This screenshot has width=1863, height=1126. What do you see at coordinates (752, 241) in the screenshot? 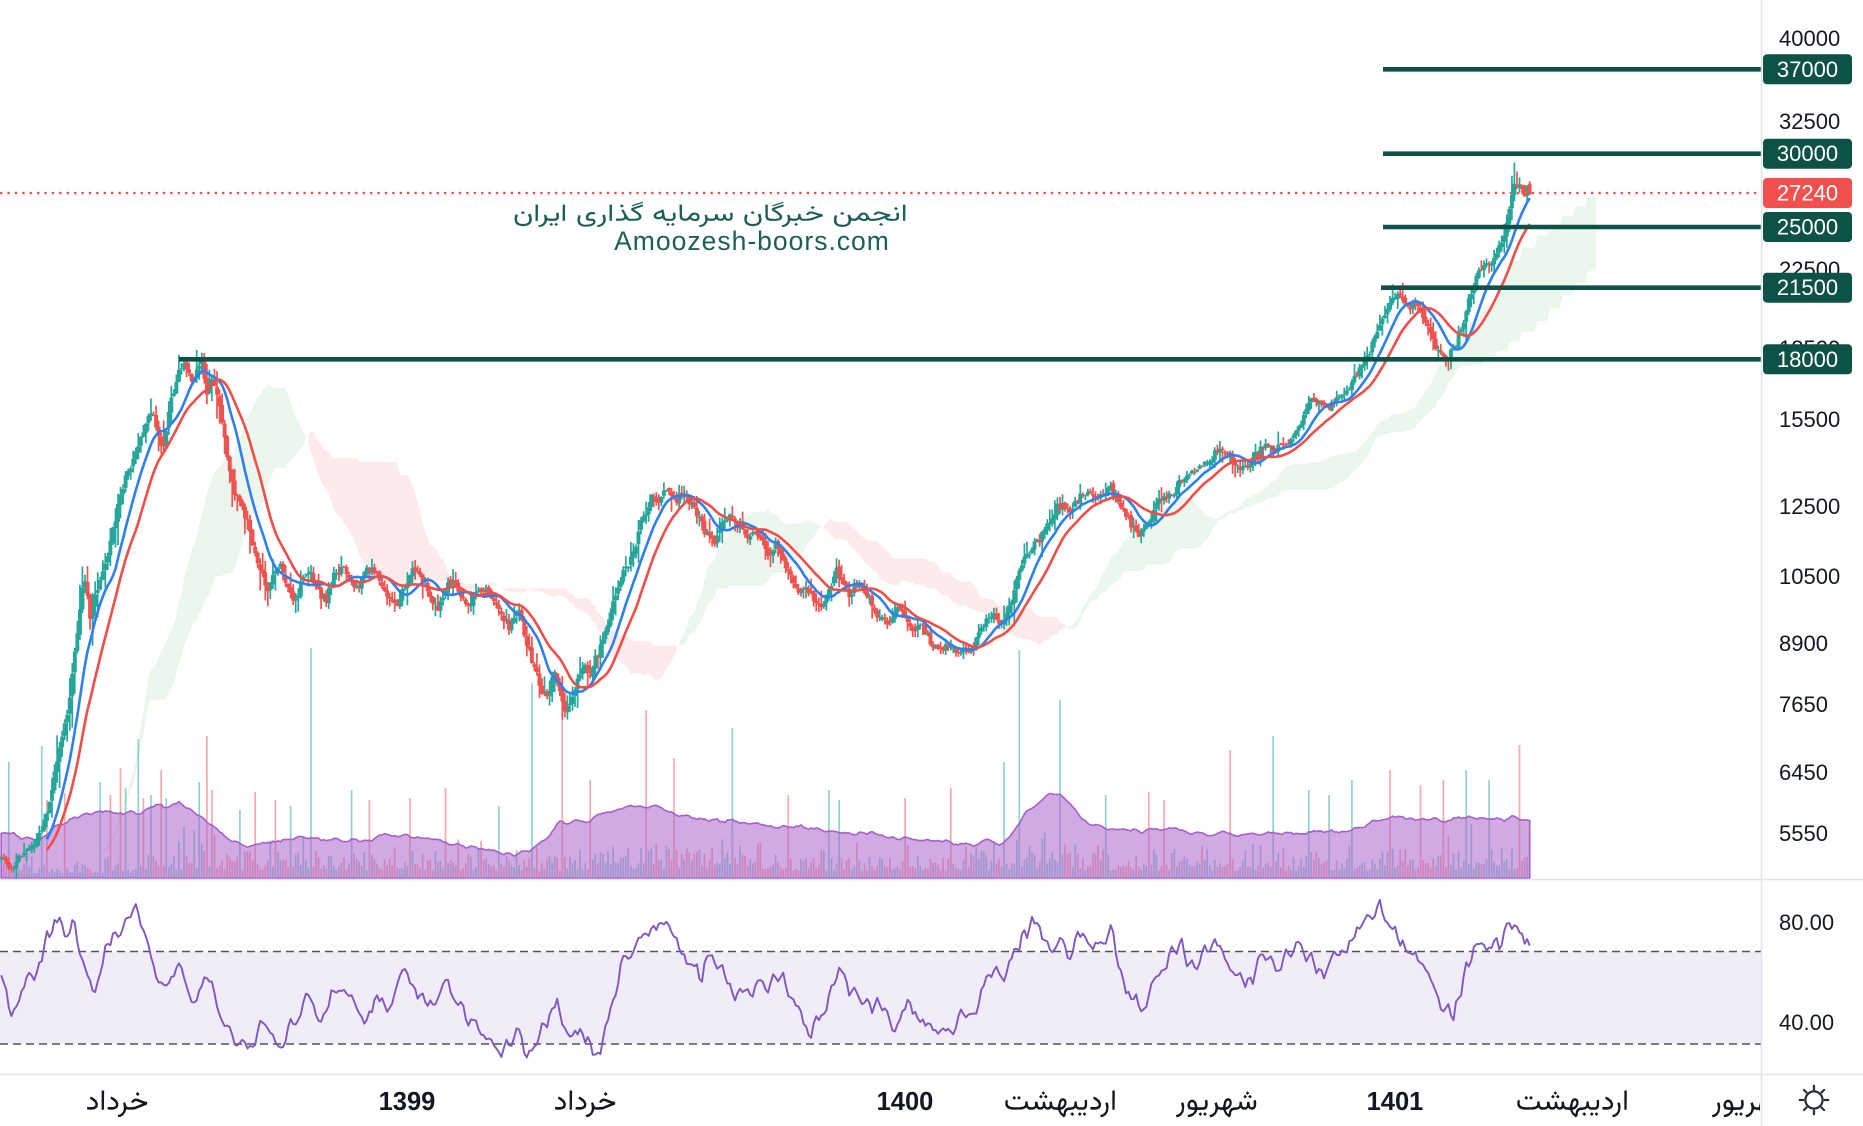
I see `svg-text: Amoozesh-boors.com` at bounding box center [752, 241].